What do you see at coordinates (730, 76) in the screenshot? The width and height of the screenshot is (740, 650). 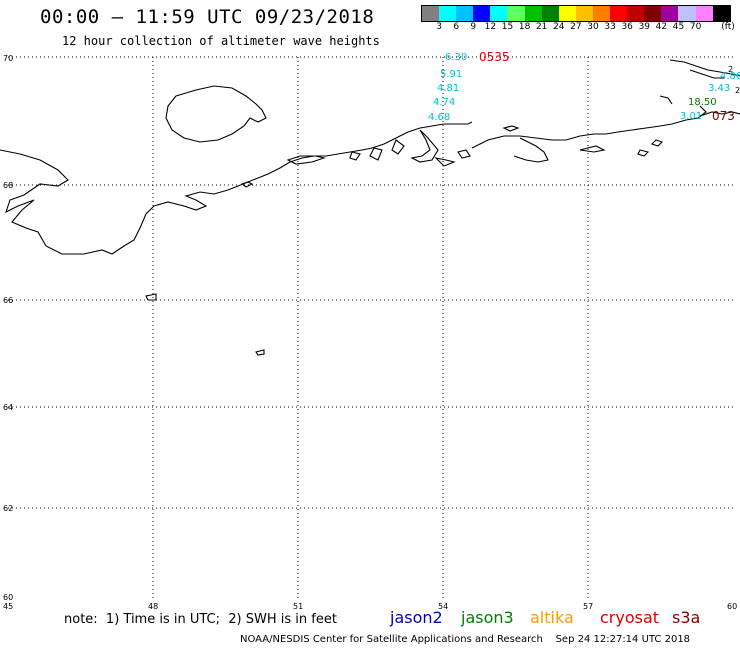 I see `obs-label: 4.86` at bounding box center [730, 76].